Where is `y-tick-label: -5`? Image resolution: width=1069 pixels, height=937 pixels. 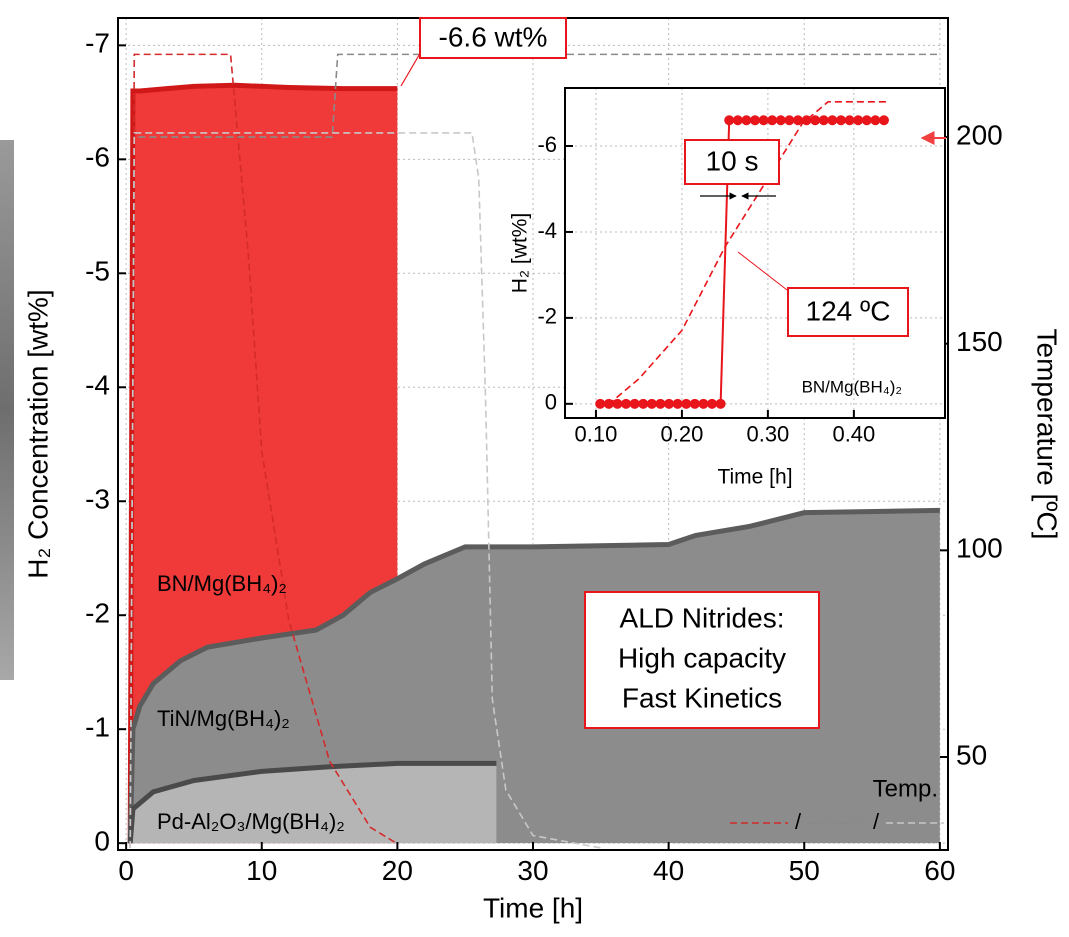 y-tick-label: -5 is located at coordinates (97, 271).